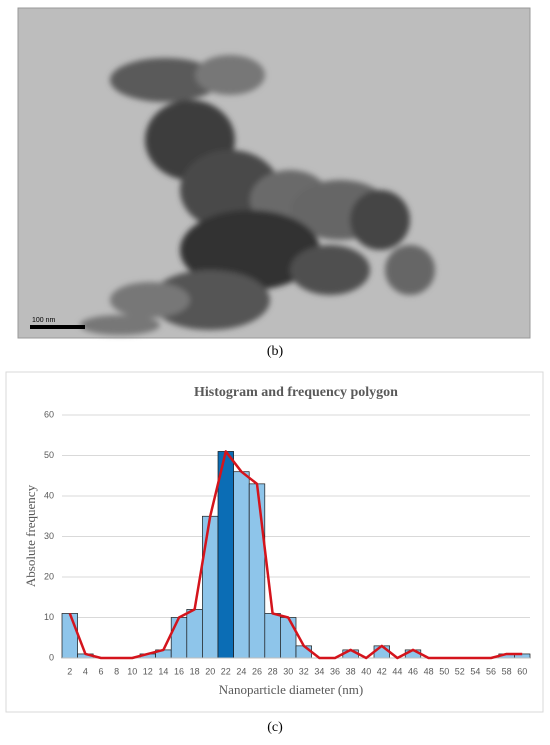 The image size is (550, 745). What do you see at coordinates (179, 671) in the screenshot?
I see `x-tick-label: 16` at bounding box center [179, 671].